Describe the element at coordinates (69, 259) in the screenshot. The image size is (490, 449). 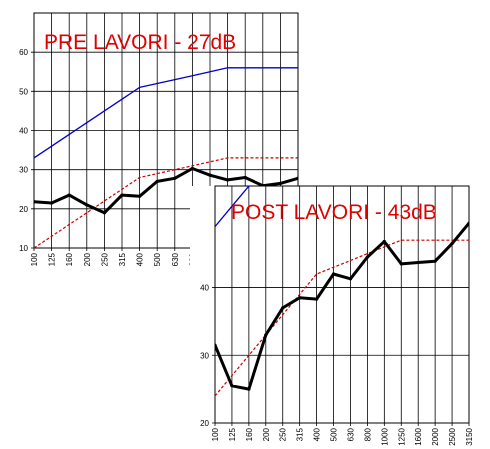
I see `pre-x-tick-label: 160` at that location.